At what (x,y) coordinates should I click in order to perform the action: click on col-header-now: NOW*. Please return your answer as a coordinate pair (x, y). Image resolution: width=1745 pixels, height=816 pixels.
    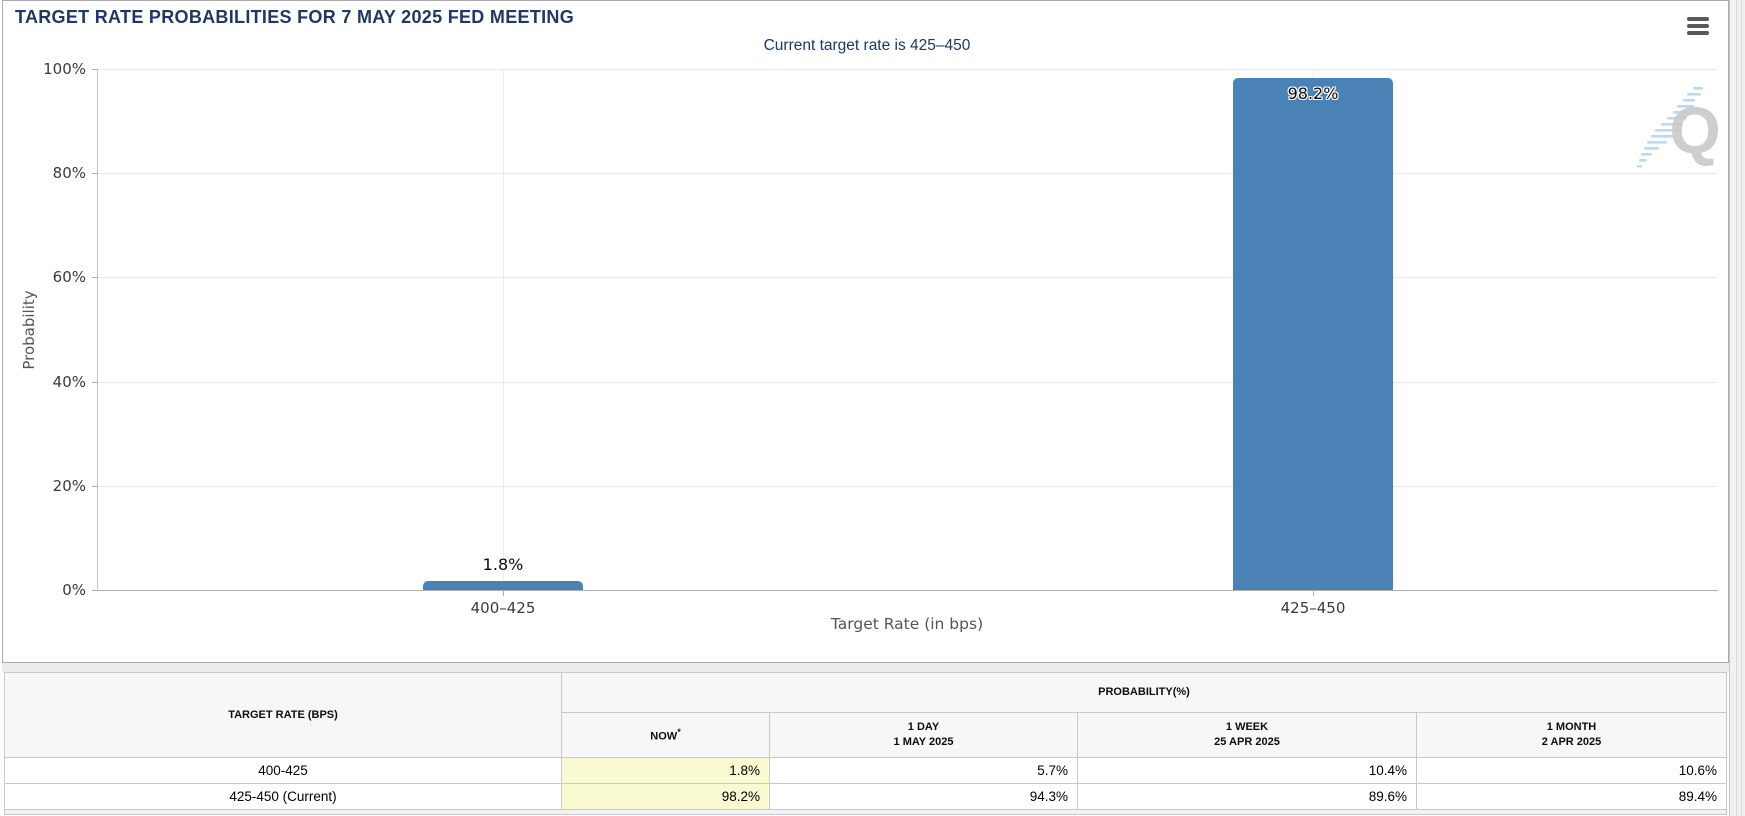
    Looking at the image, I should click on (665, 735).